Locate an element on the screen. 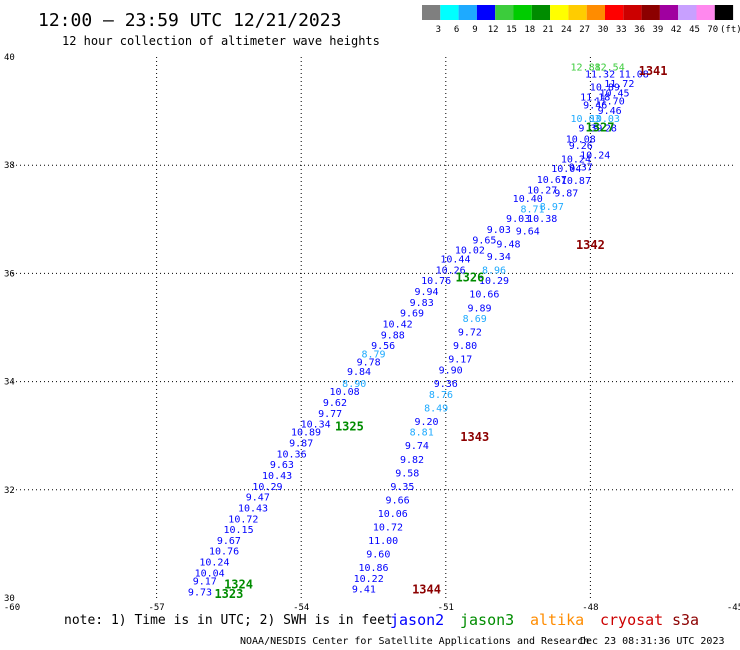 Image resolution: width=740 pixels, height=650 pixels. wave-height-value: 9.37 is located at coordinates (581, 168).